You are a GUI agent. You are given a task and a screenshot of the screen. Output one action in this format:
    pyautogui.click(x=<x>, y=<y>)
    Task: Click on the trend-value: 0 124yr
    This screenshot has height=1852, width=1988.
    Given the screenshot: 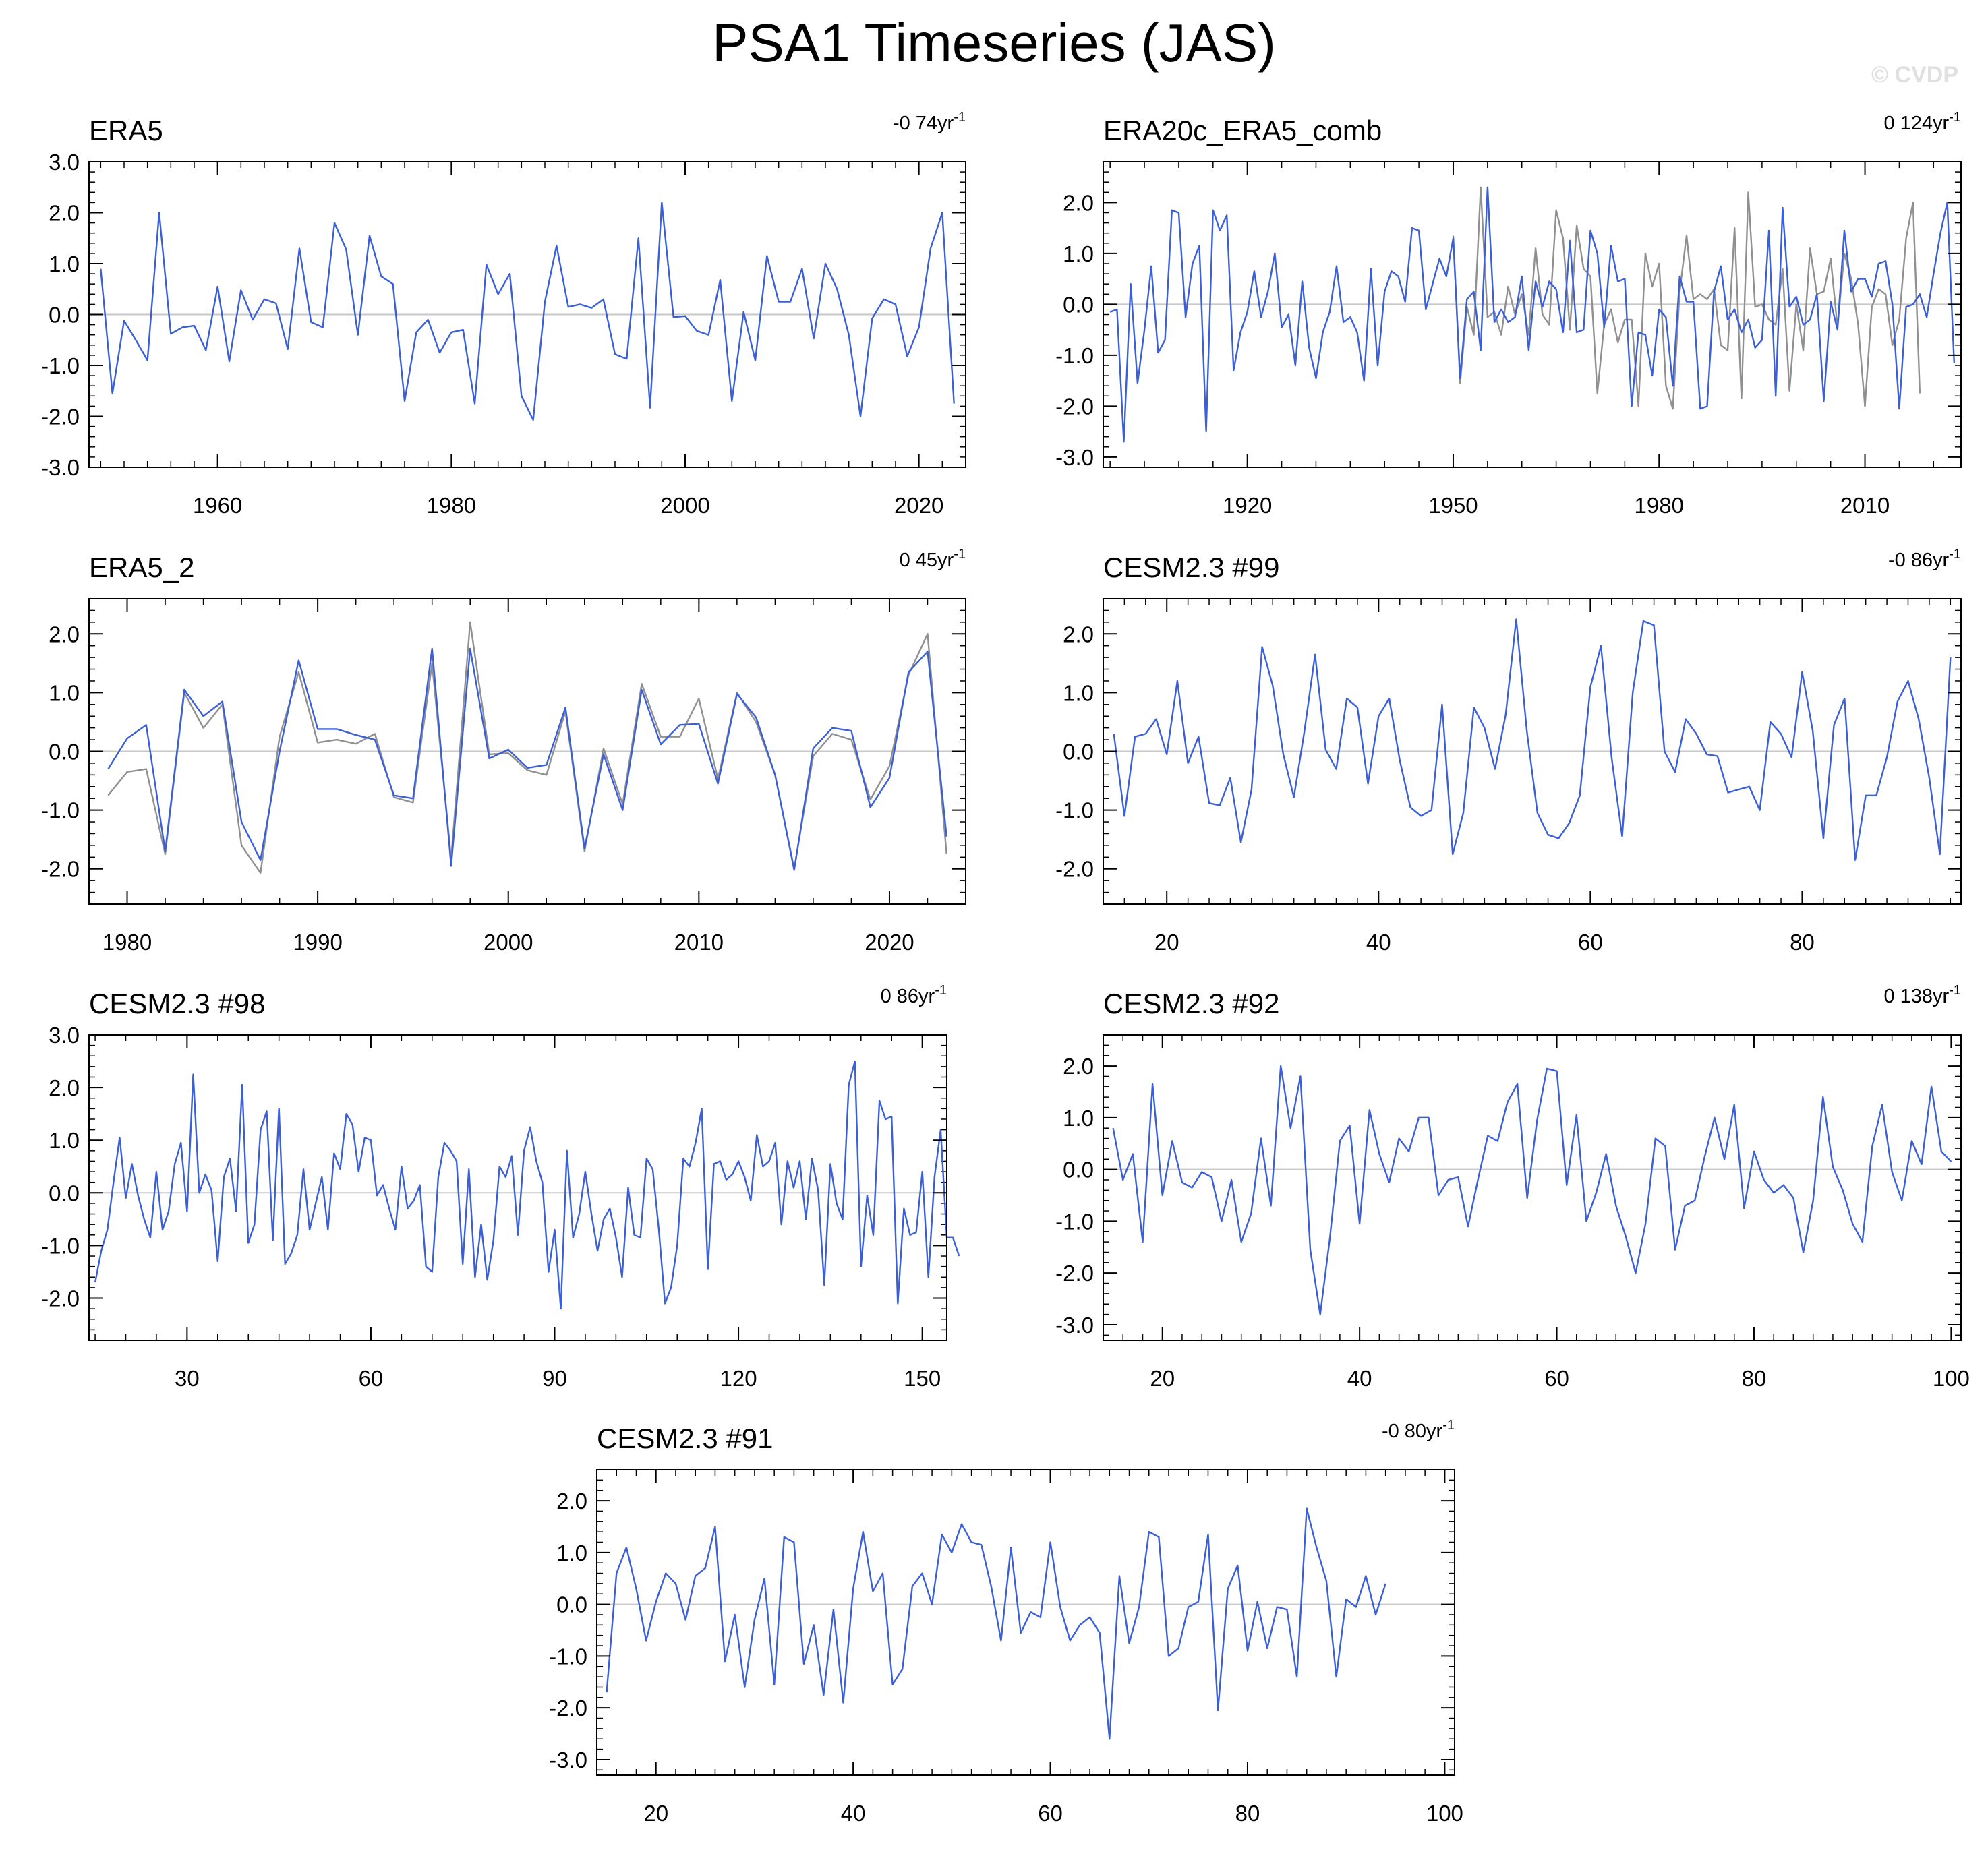 What is the action you would take?
    pyautogui.click(x=1916, y=123)
    